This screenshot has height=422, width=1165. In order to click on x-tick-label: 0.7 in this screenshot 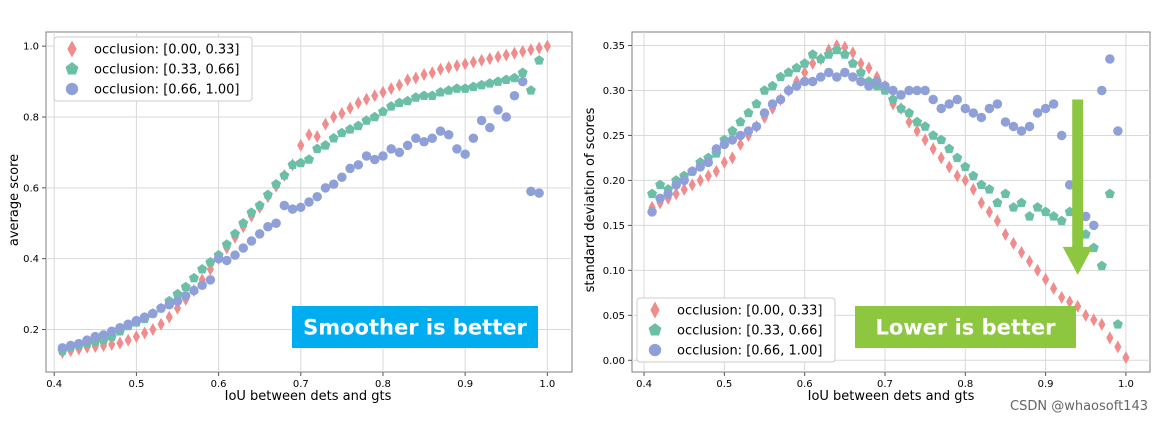, I will do `click(885, 384)`.